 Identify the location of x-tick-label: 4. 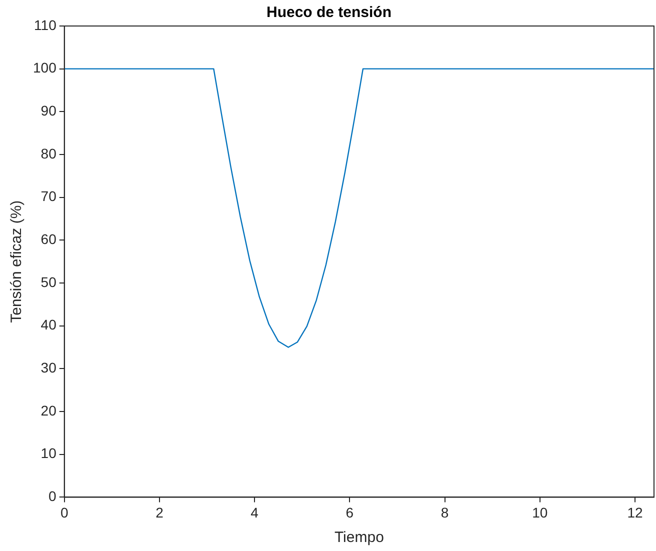
(254, 512).